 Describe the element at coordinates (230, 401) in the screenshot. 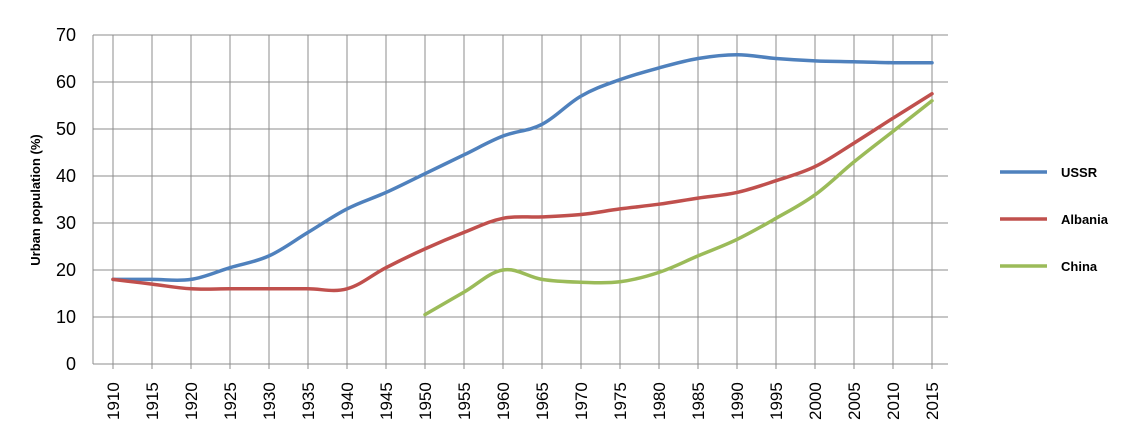

I see `x-tick-label: 1925` at that location.